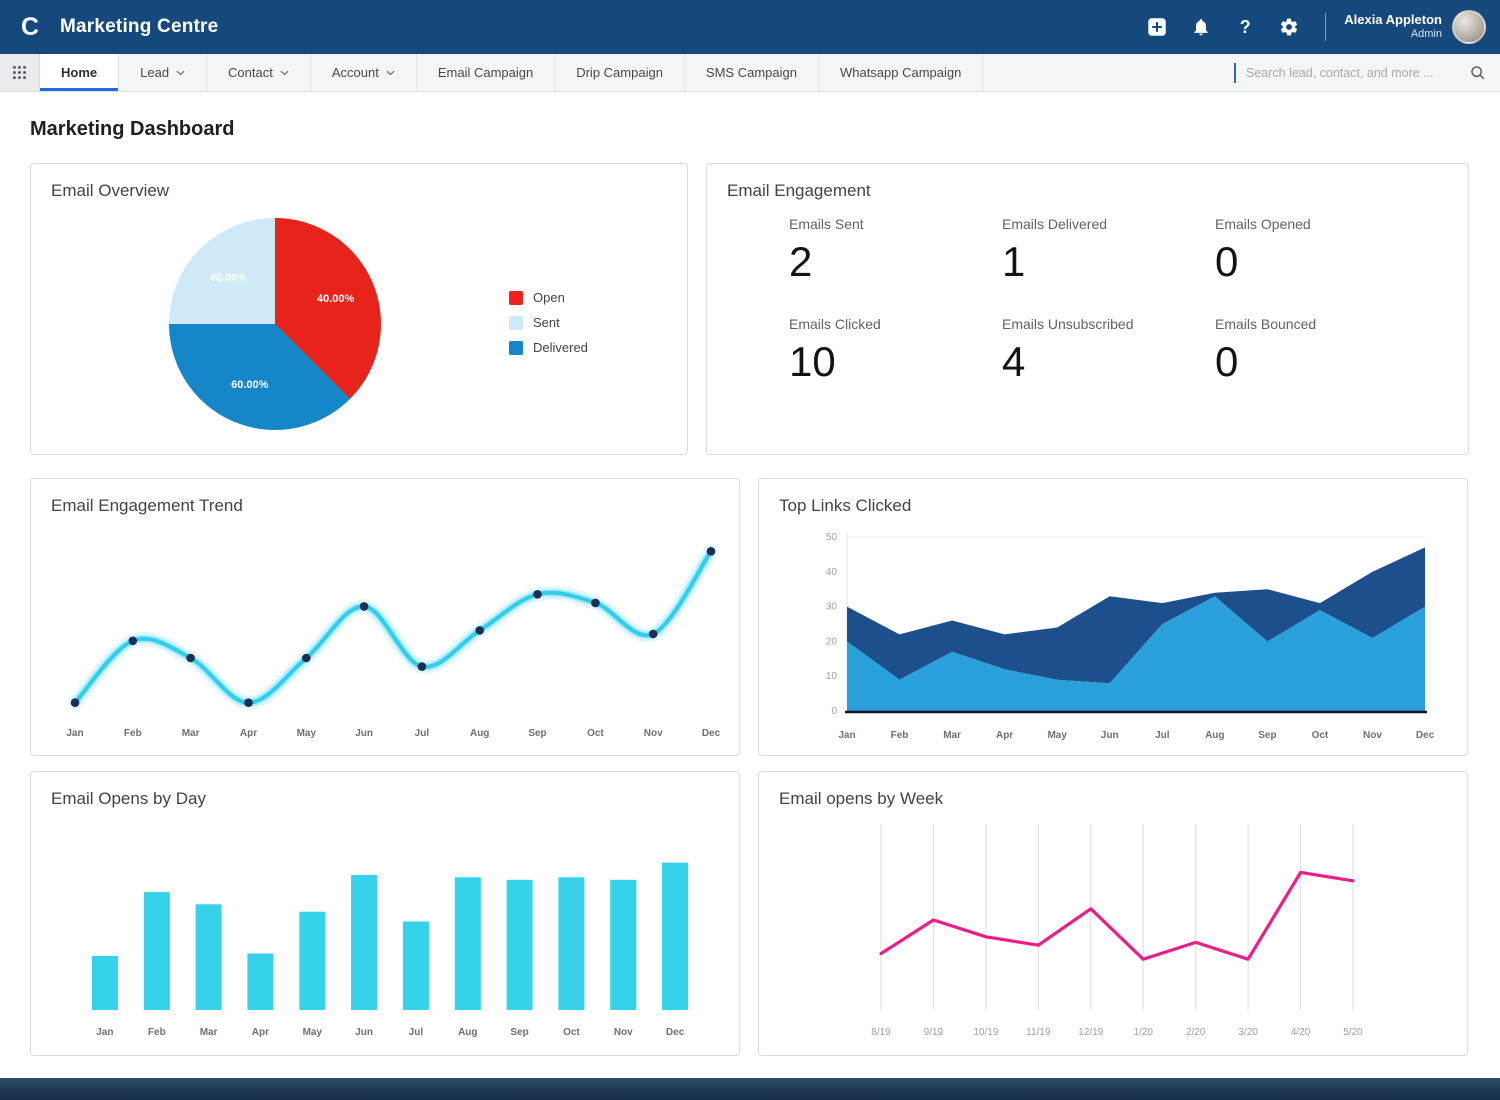 The height and width of the screenshot is (1100, 1500). Describe the element at coordinates (1014, 361) in the screenshot. I see `metric-value: 4` at that location.